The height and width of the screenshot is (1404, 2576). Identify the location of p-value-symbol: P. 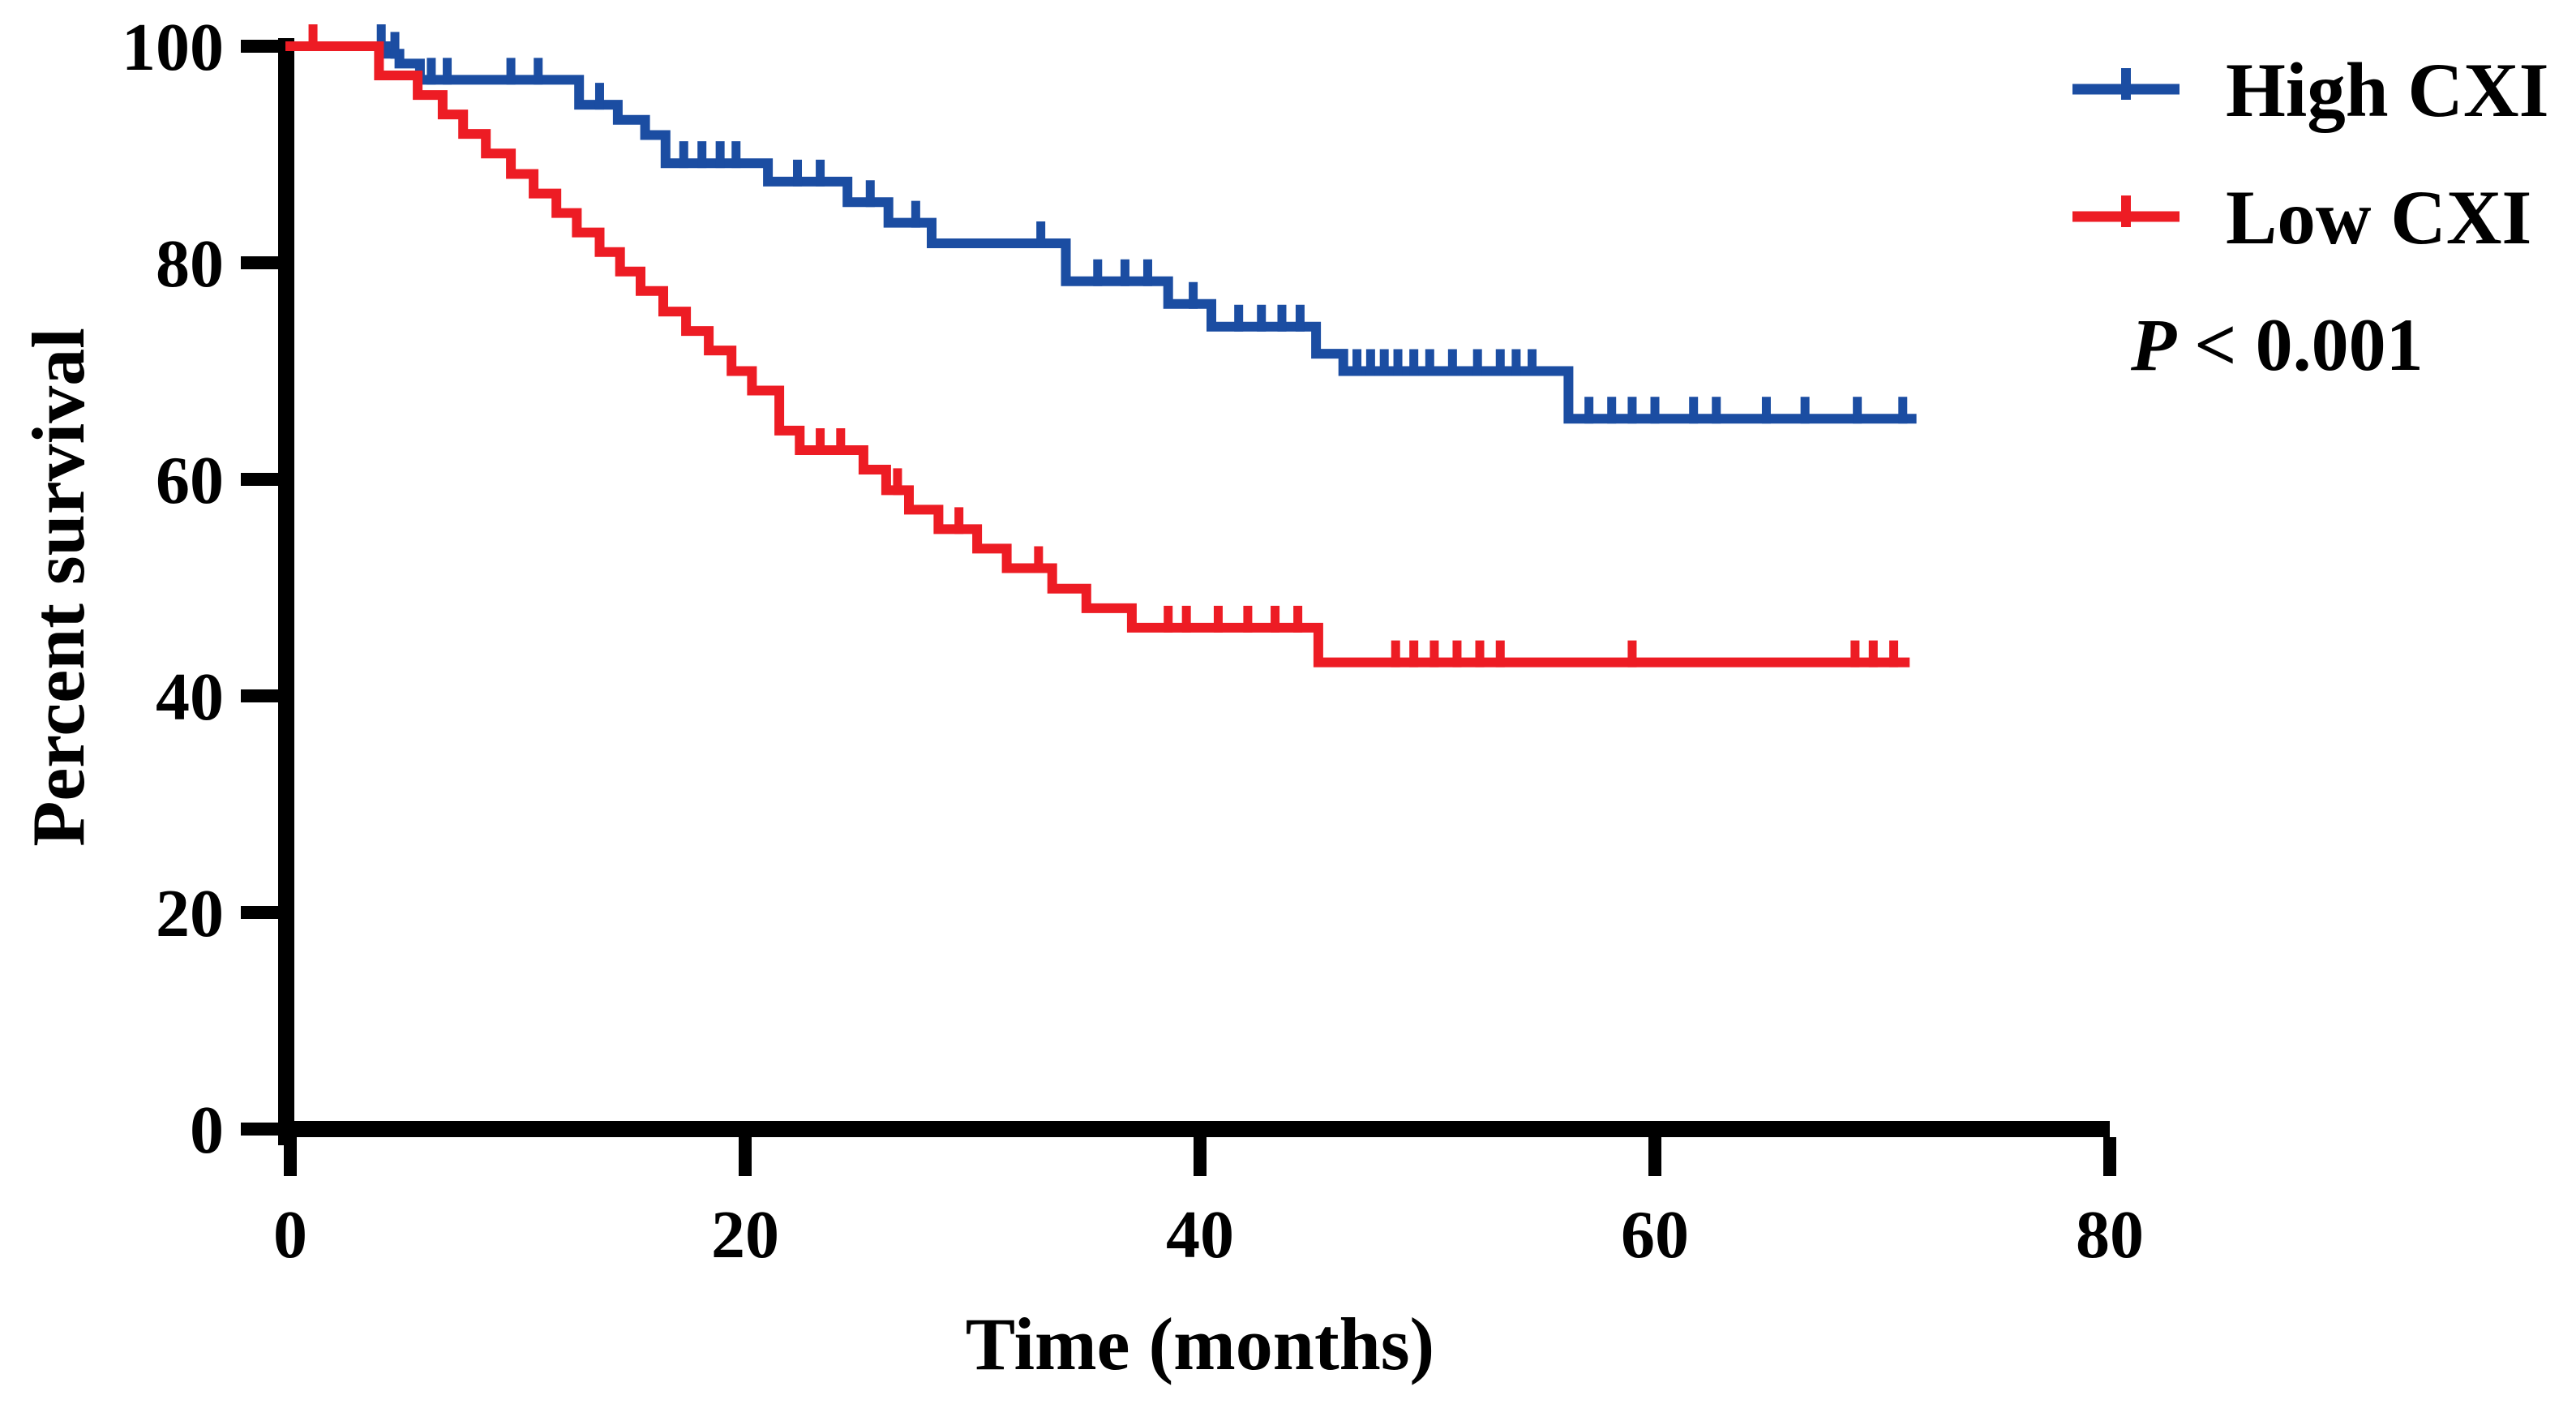
(2153, 345).